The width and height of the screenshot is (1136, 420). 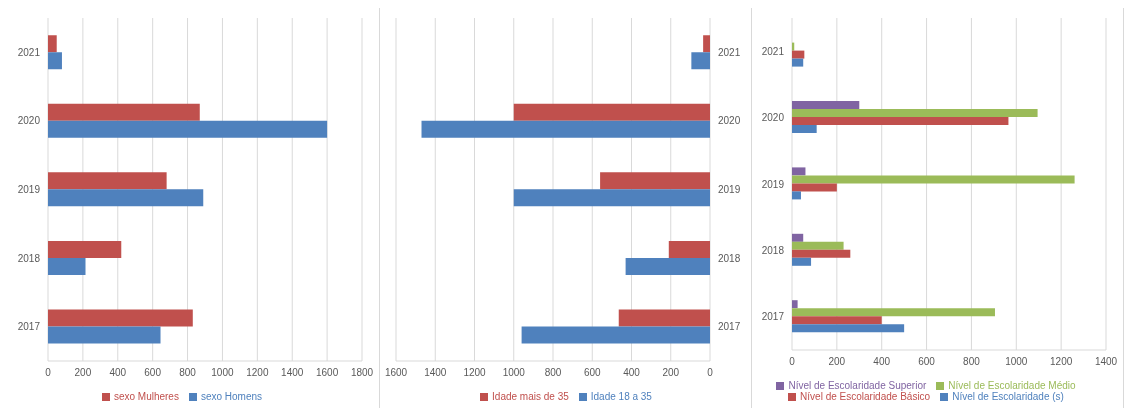 I want to click on legend-label: sexo Homens, so click(x=231, y=396).